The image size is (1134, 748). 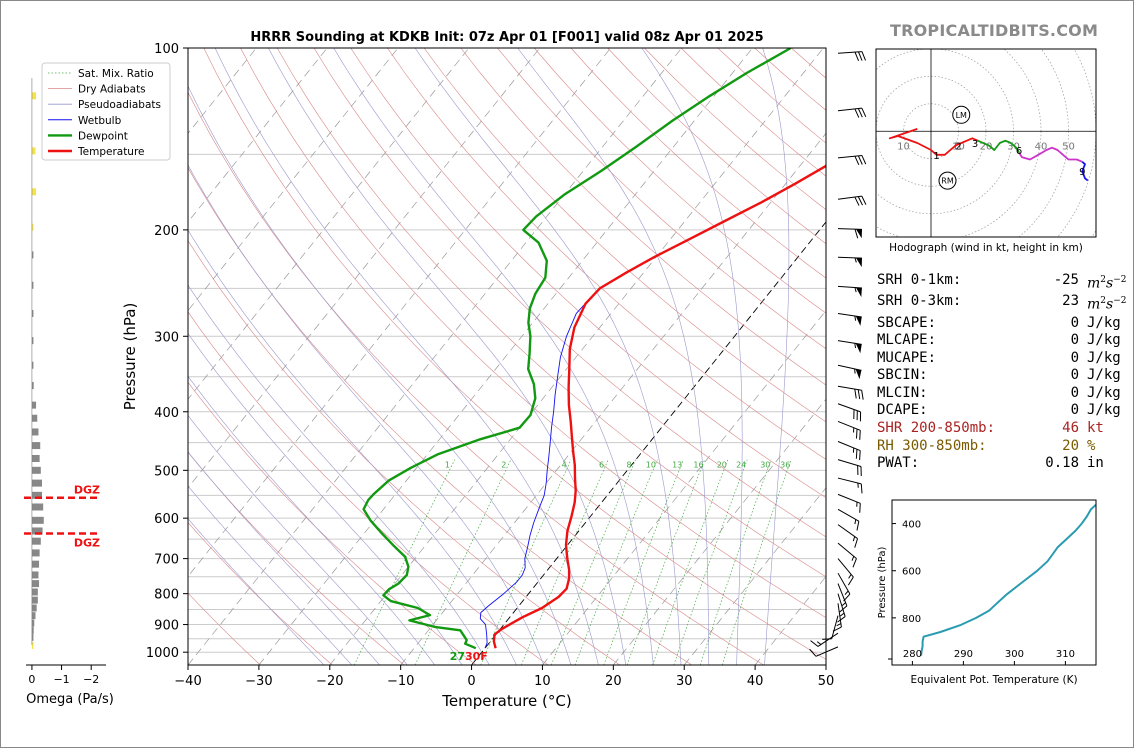 What do you see at coordinates (651, 464) in the screenshot?
I see `mixing-ratio-label: 10` at bounding box center [651, 464].